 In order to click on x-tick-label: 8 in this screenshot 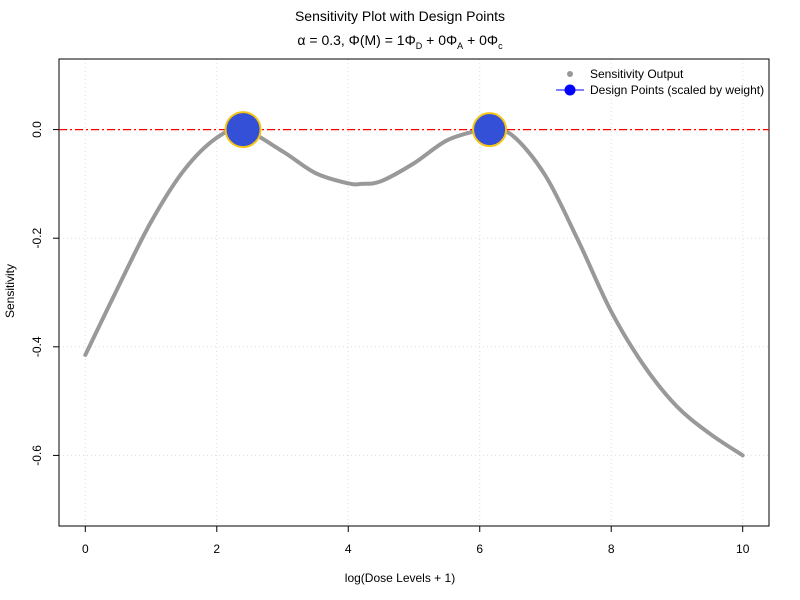, I will do `click(611, 549)`.